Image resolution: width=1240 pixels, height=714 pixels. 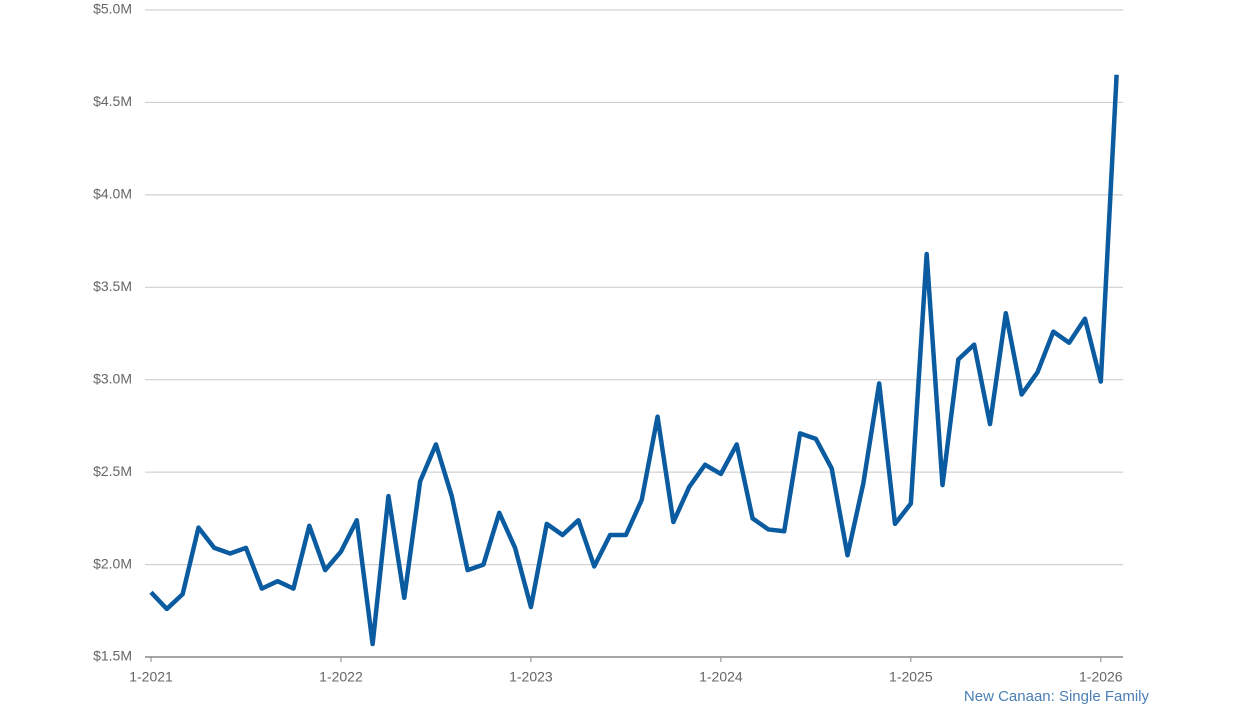 I want to click on y-tick-label: $4.5M, so click(x=112, y=101).